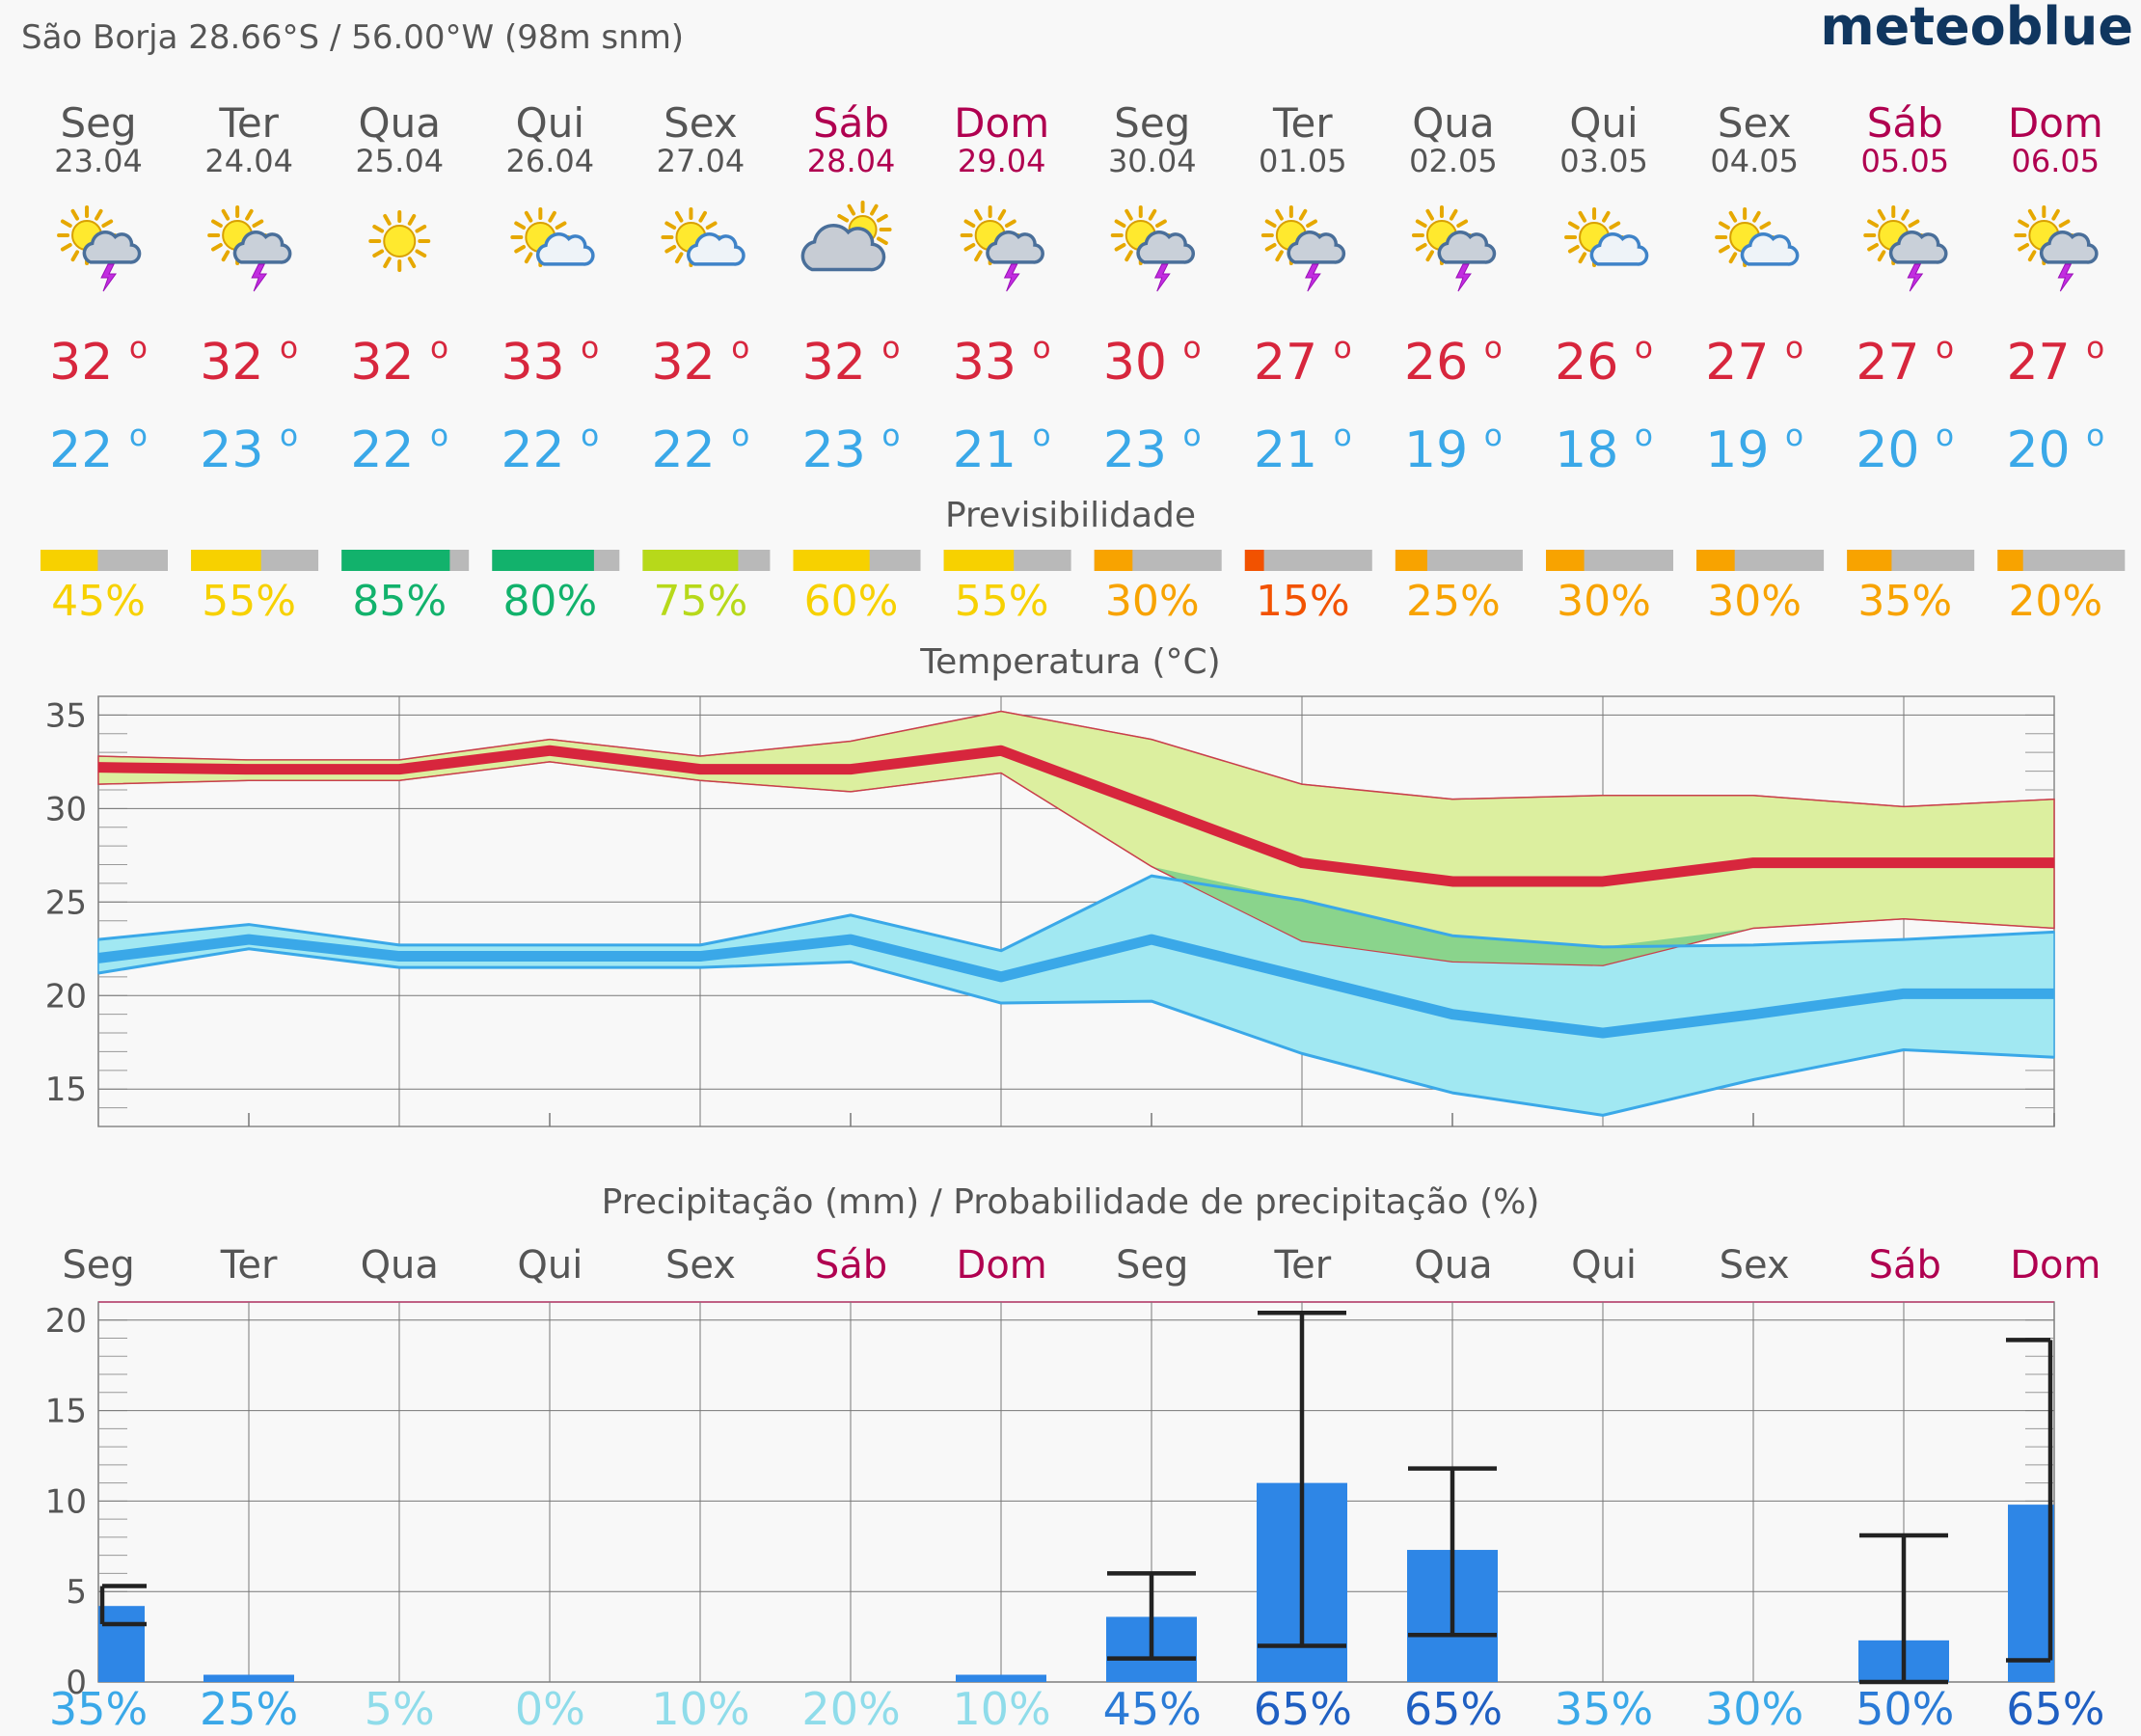  What do you see at coordinates (1755, 161) in the screenshot?
I see `day-date: 04.05` at bounding box center [1755, 161].